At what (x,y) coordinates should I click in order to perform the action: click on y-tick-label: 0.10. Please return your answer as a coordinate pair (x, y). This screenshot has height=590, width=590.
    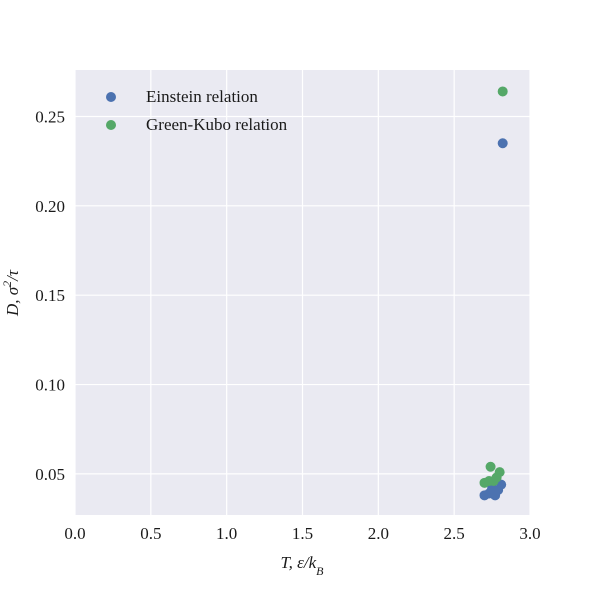
    Looking at the image, I should click on (50, 385).